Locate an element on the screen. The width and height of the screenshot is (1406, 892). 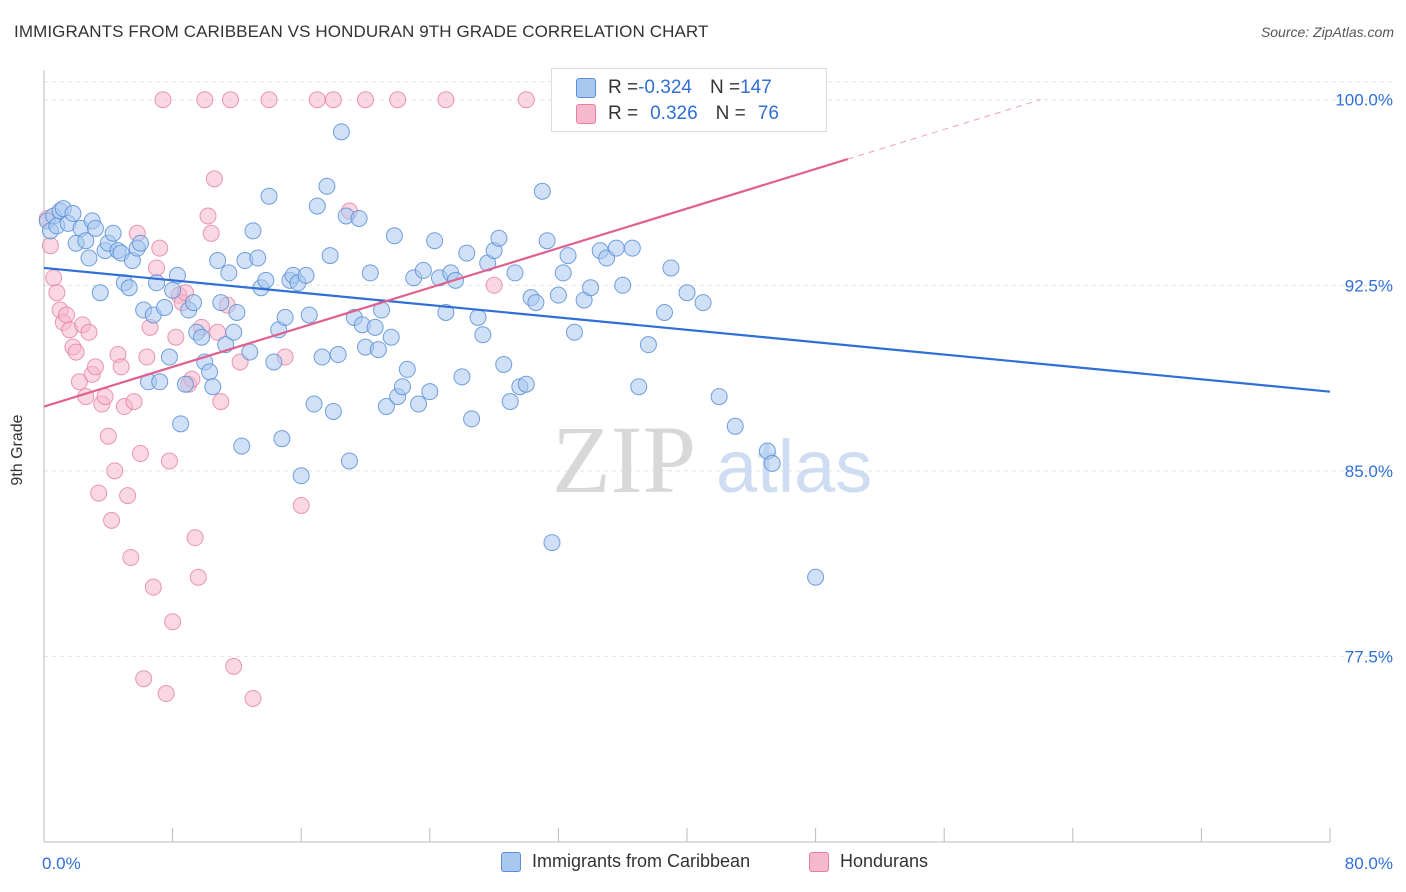
series-legend: Immigrants from Caribbean Hondurans is located at coordinates (703, 864).